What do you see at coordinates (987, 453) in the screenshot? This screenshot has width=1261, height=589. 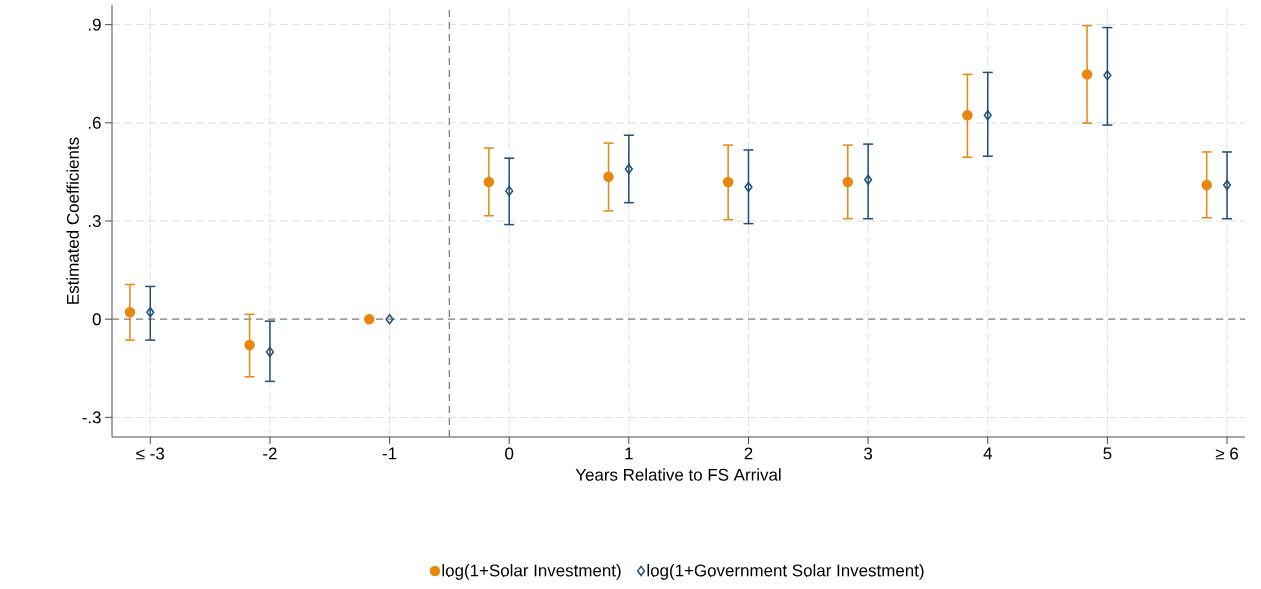 I see `x-tick-label: 4` at bounding box center [987, 453].